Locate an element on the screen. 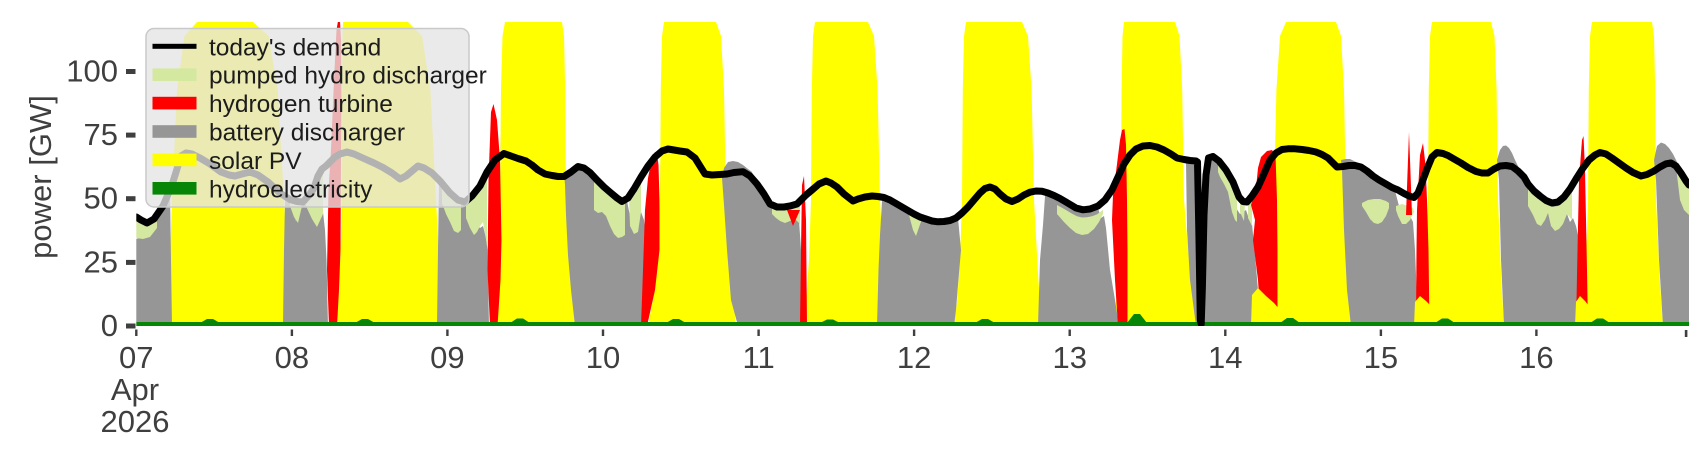 This screenshot has width=1706, height=460. svg-text: hydrogen turbine is located at coordinates (301, 104).